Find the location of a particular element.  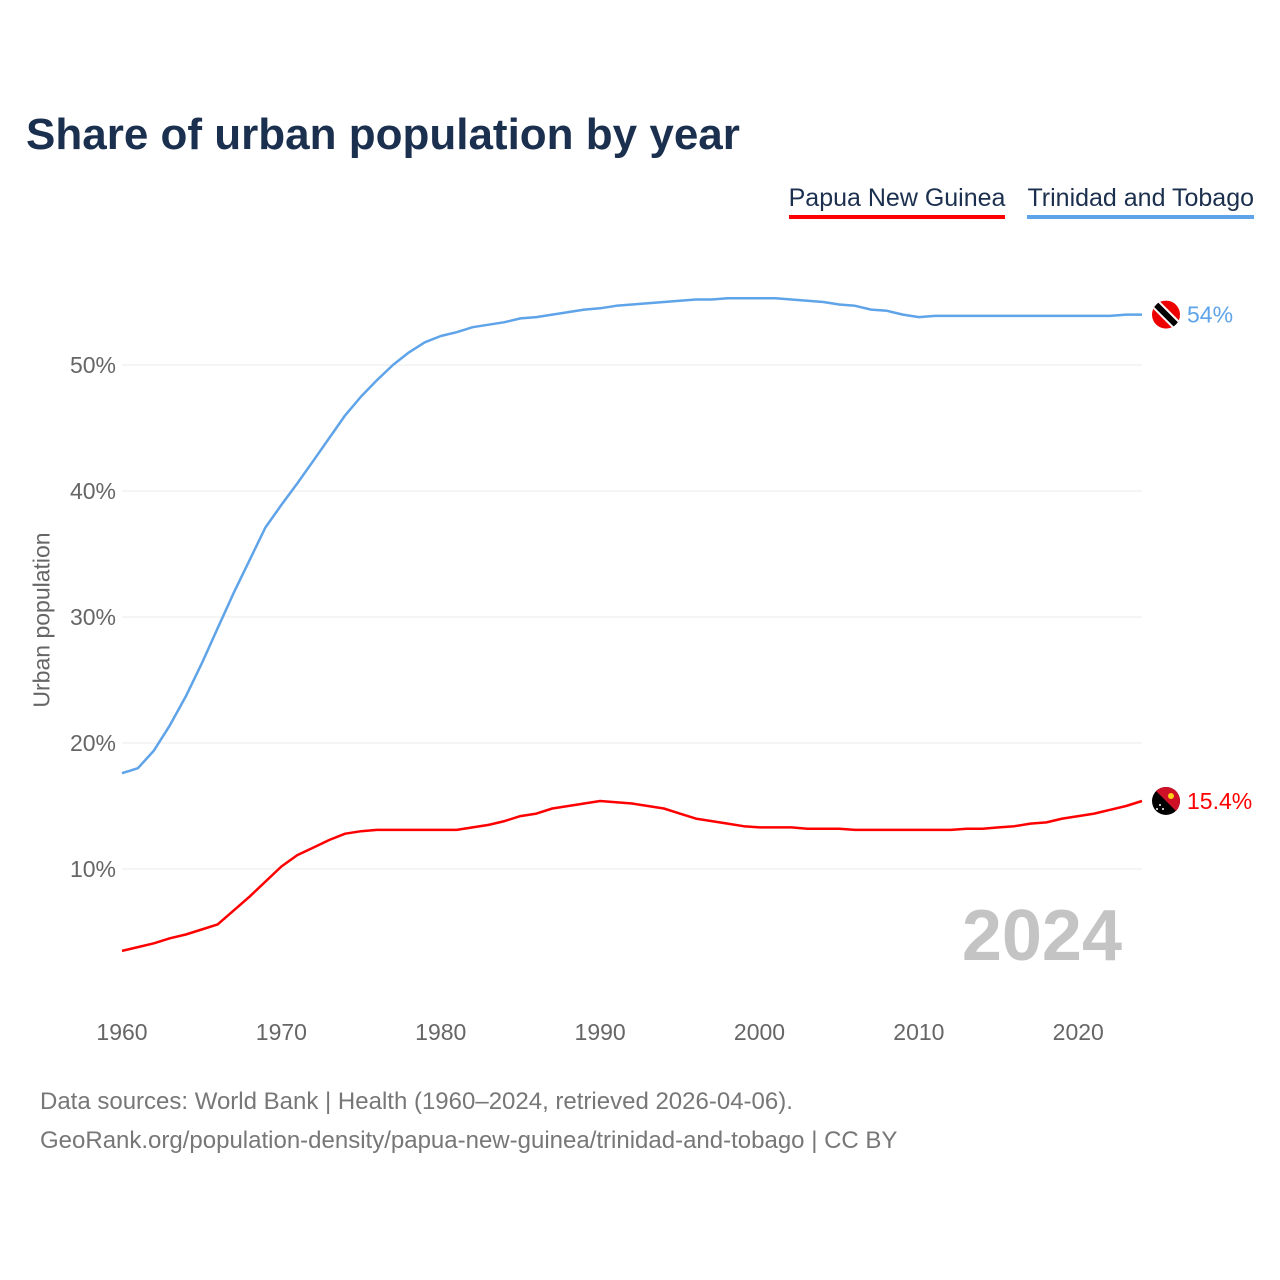

trinidad-and-tobago-flag-icon is located at coordinates (1166, 314).